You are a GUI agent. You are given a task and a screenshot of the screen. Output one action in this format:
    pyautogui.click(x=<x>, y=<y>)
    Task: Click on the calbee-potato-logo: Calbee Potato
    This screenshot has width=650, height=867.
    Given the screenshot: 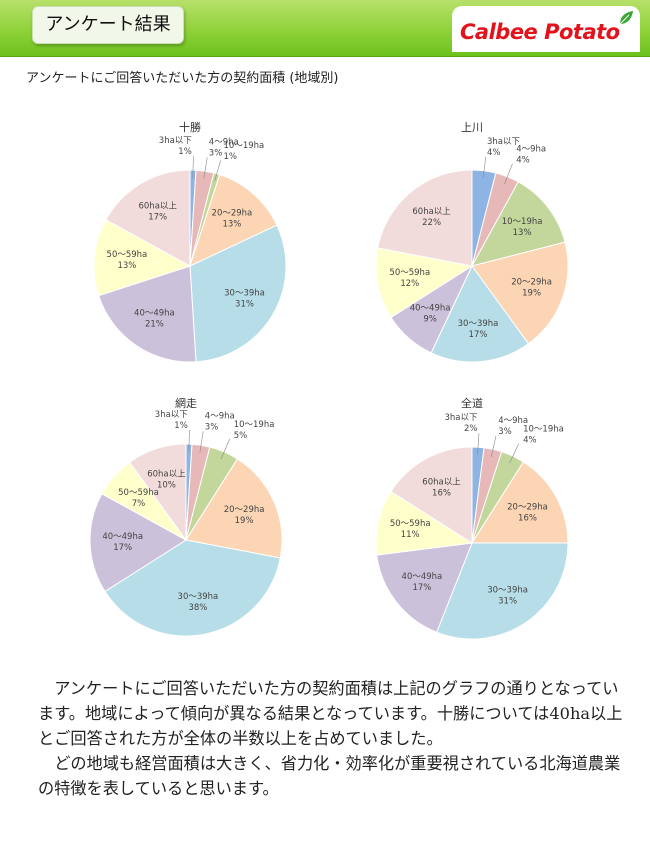 What is the action you would take?
    pyautogui.click(x=546, y=29)
    